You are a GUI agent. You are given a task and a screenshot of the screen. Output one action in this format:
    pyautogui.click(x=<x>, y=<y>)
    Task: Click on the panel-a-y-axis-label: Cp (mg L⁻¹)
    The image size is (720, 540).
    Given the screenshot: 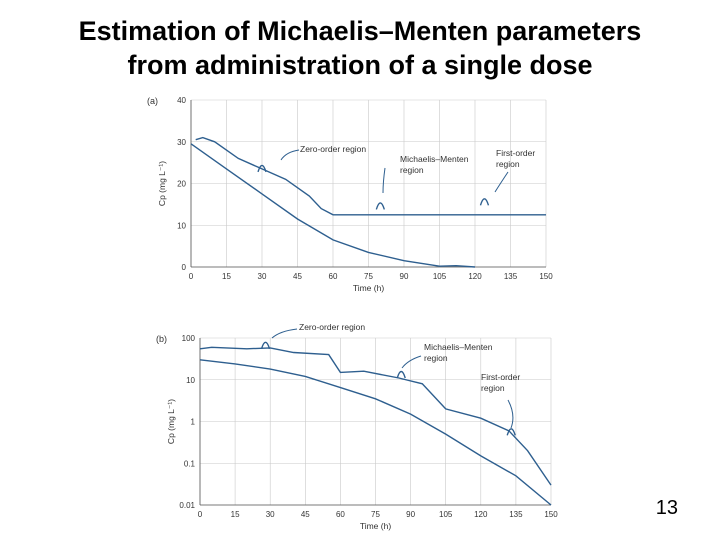 What is the action you would take?
    pyautogui.click(x=162, y=183)
    